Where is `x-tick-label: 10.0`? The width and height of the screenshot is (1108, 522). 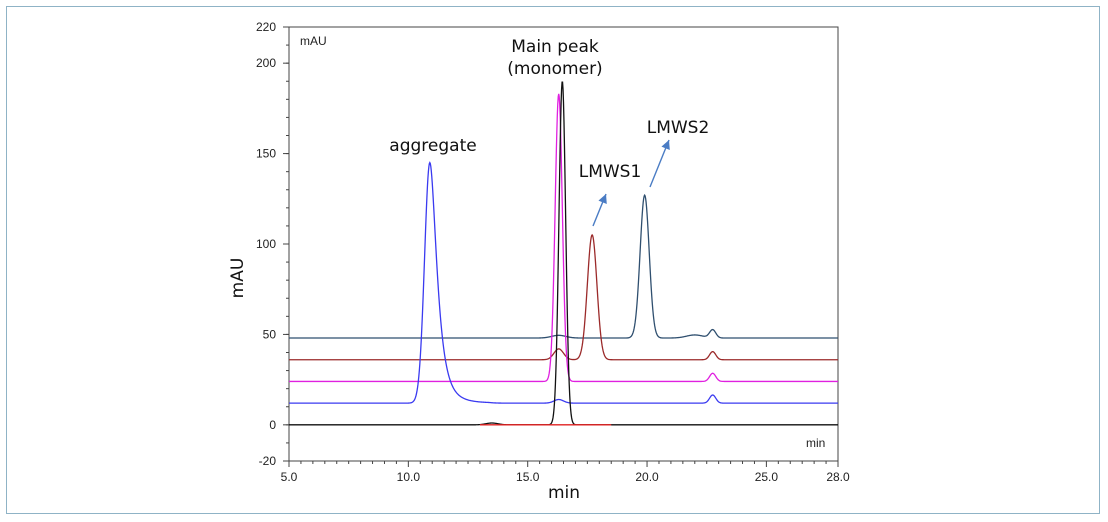 x-tick-label: 10.0 is located at coordinates (409, 477).